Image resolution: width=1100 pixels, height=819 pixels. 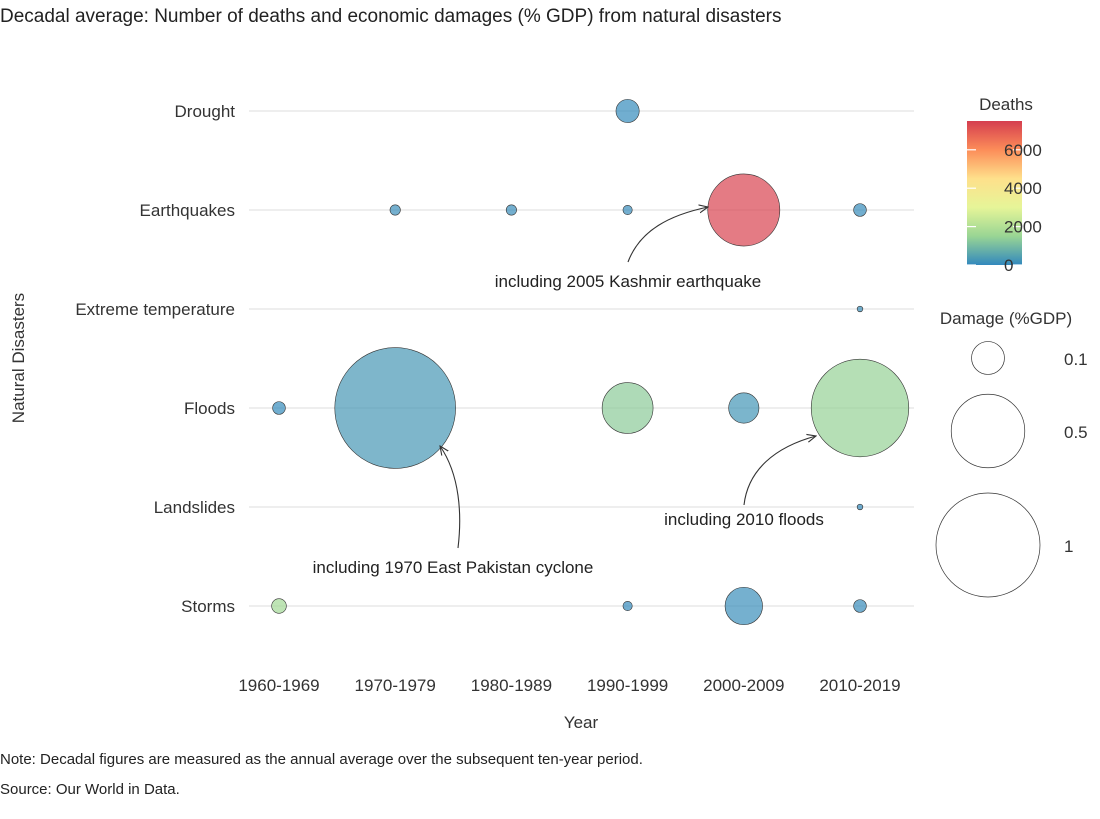 What do you see at coordinates (860, 606) in the screenshot?
I see `bubble-storms-2010-2019` at bounding box center [860, 606].